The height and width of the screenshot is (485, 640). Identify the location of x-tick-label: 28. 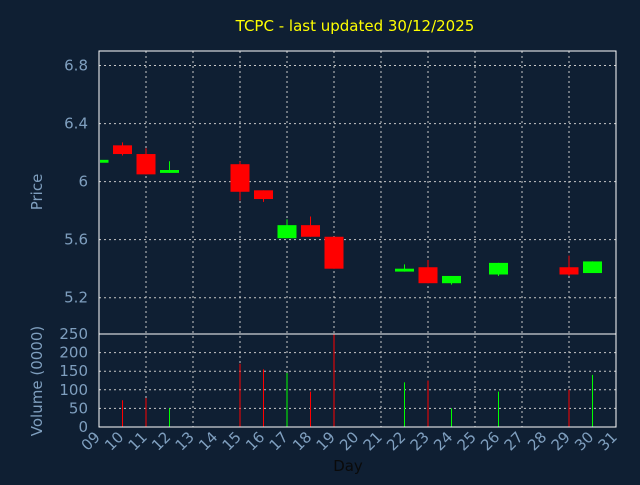
(537, 441).